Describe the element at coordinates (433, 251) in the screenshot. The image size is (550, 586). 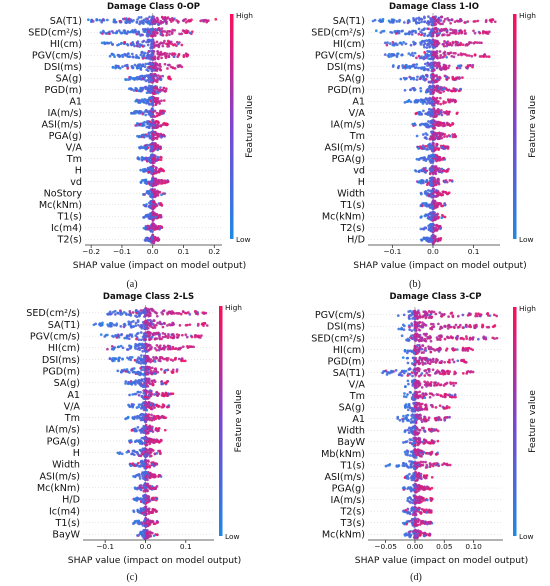
I see `x-tick-label: 0.0` at that location.